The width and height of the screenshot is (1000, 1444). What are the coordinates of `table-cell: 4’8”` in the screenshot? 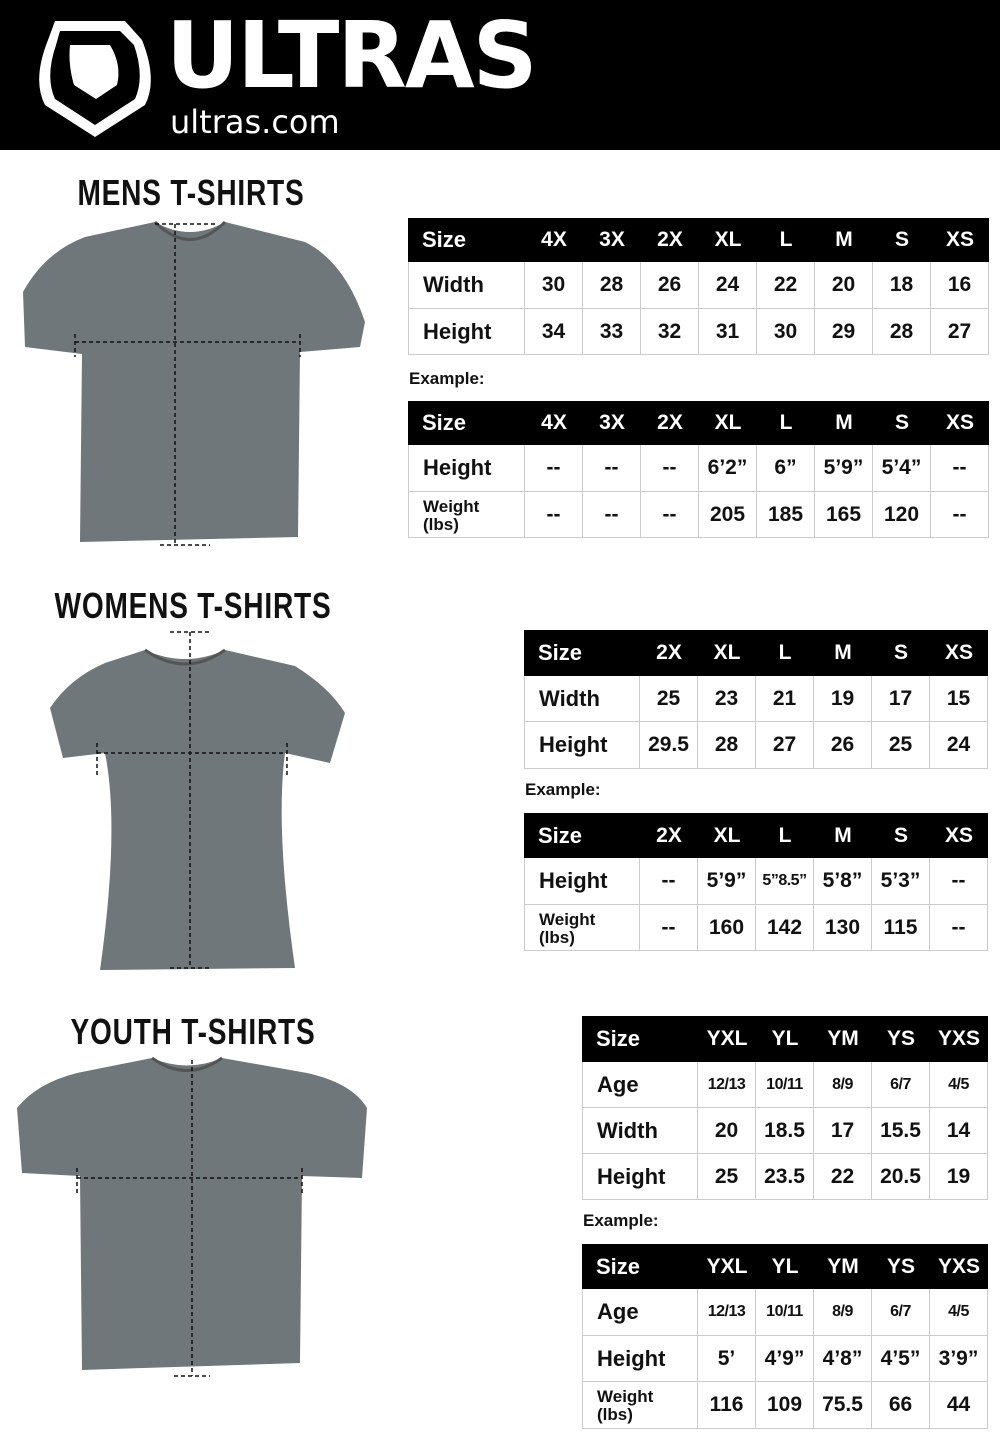 It's located at (843, 1358).